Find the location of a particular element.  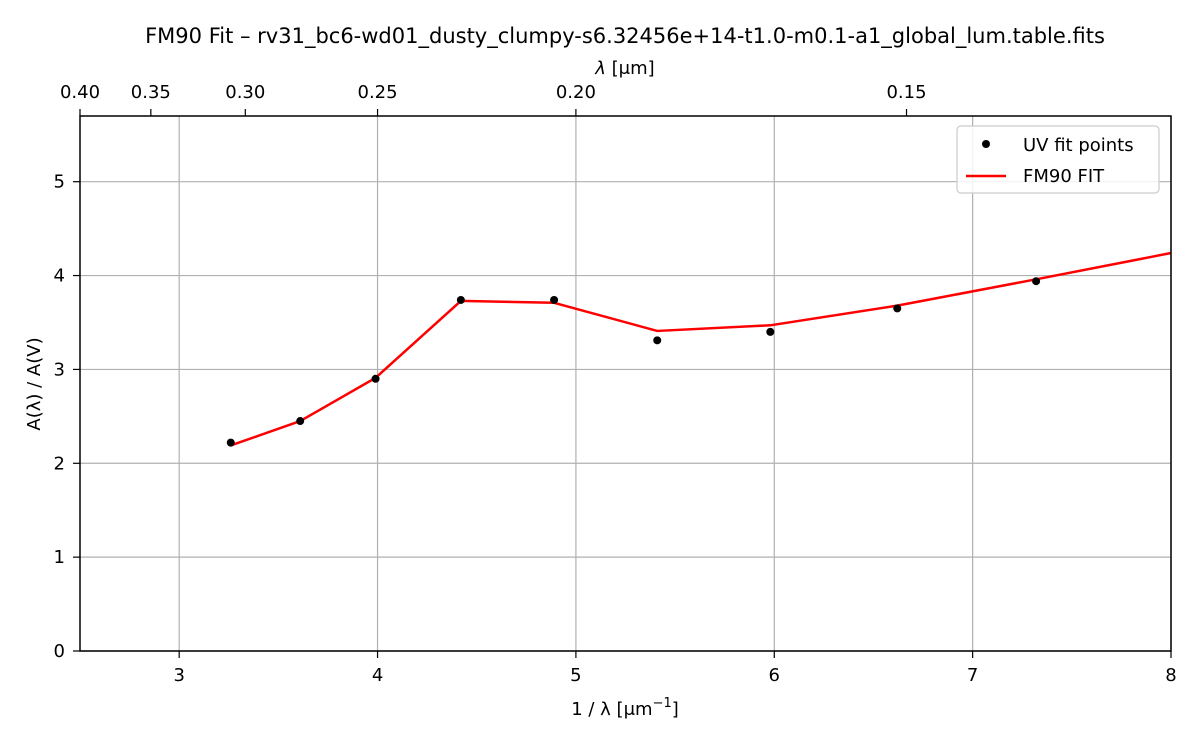

top-x-axis-label-unit: [μm] is located at coordinates (630, 68).